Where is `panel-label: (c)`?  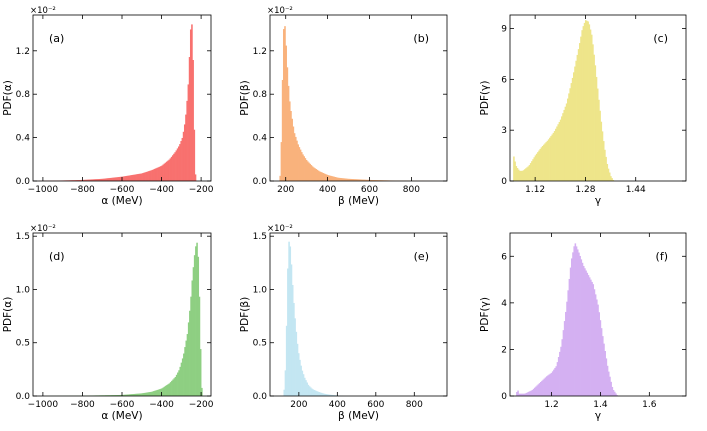
panel-label: (c) is located at coordinates (660, 38).